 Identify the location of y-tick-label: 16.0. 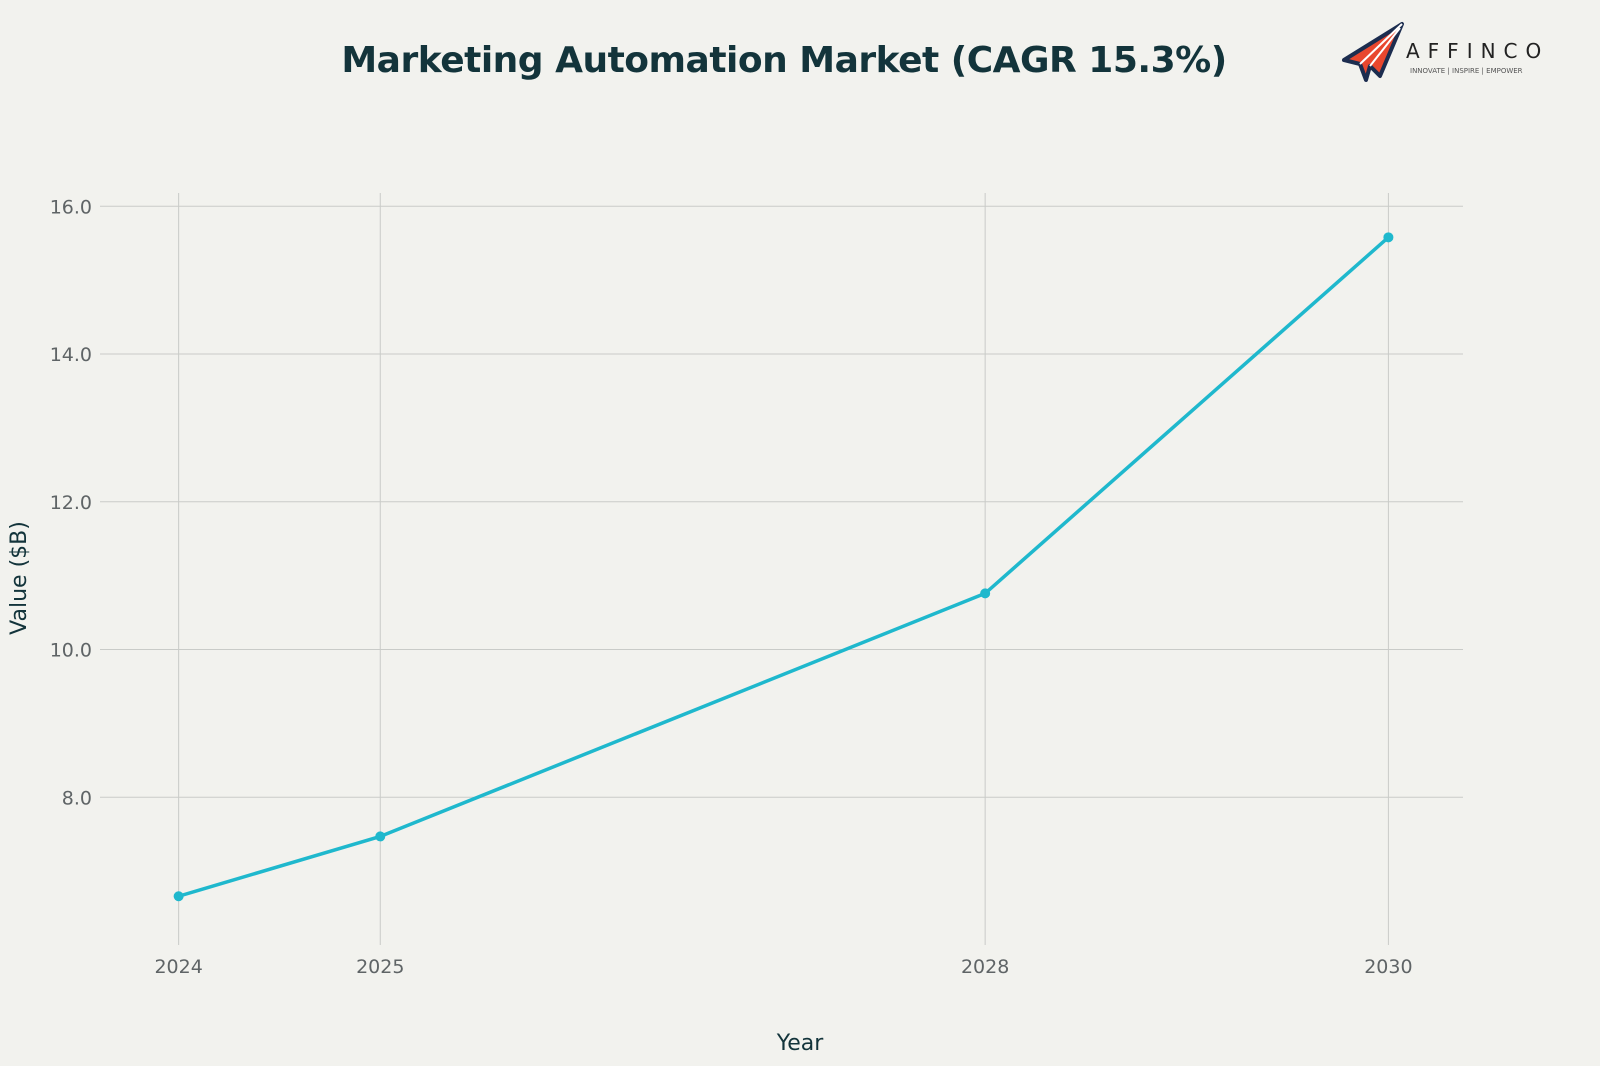
(71, 207).